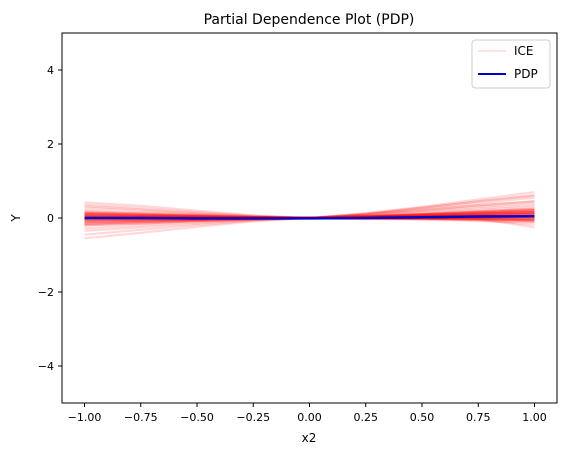 The image size is (565, 455). Describe the element at coordinates (478, 417) in the screenshot. I see `x-tick-label: 0.75` at that location.